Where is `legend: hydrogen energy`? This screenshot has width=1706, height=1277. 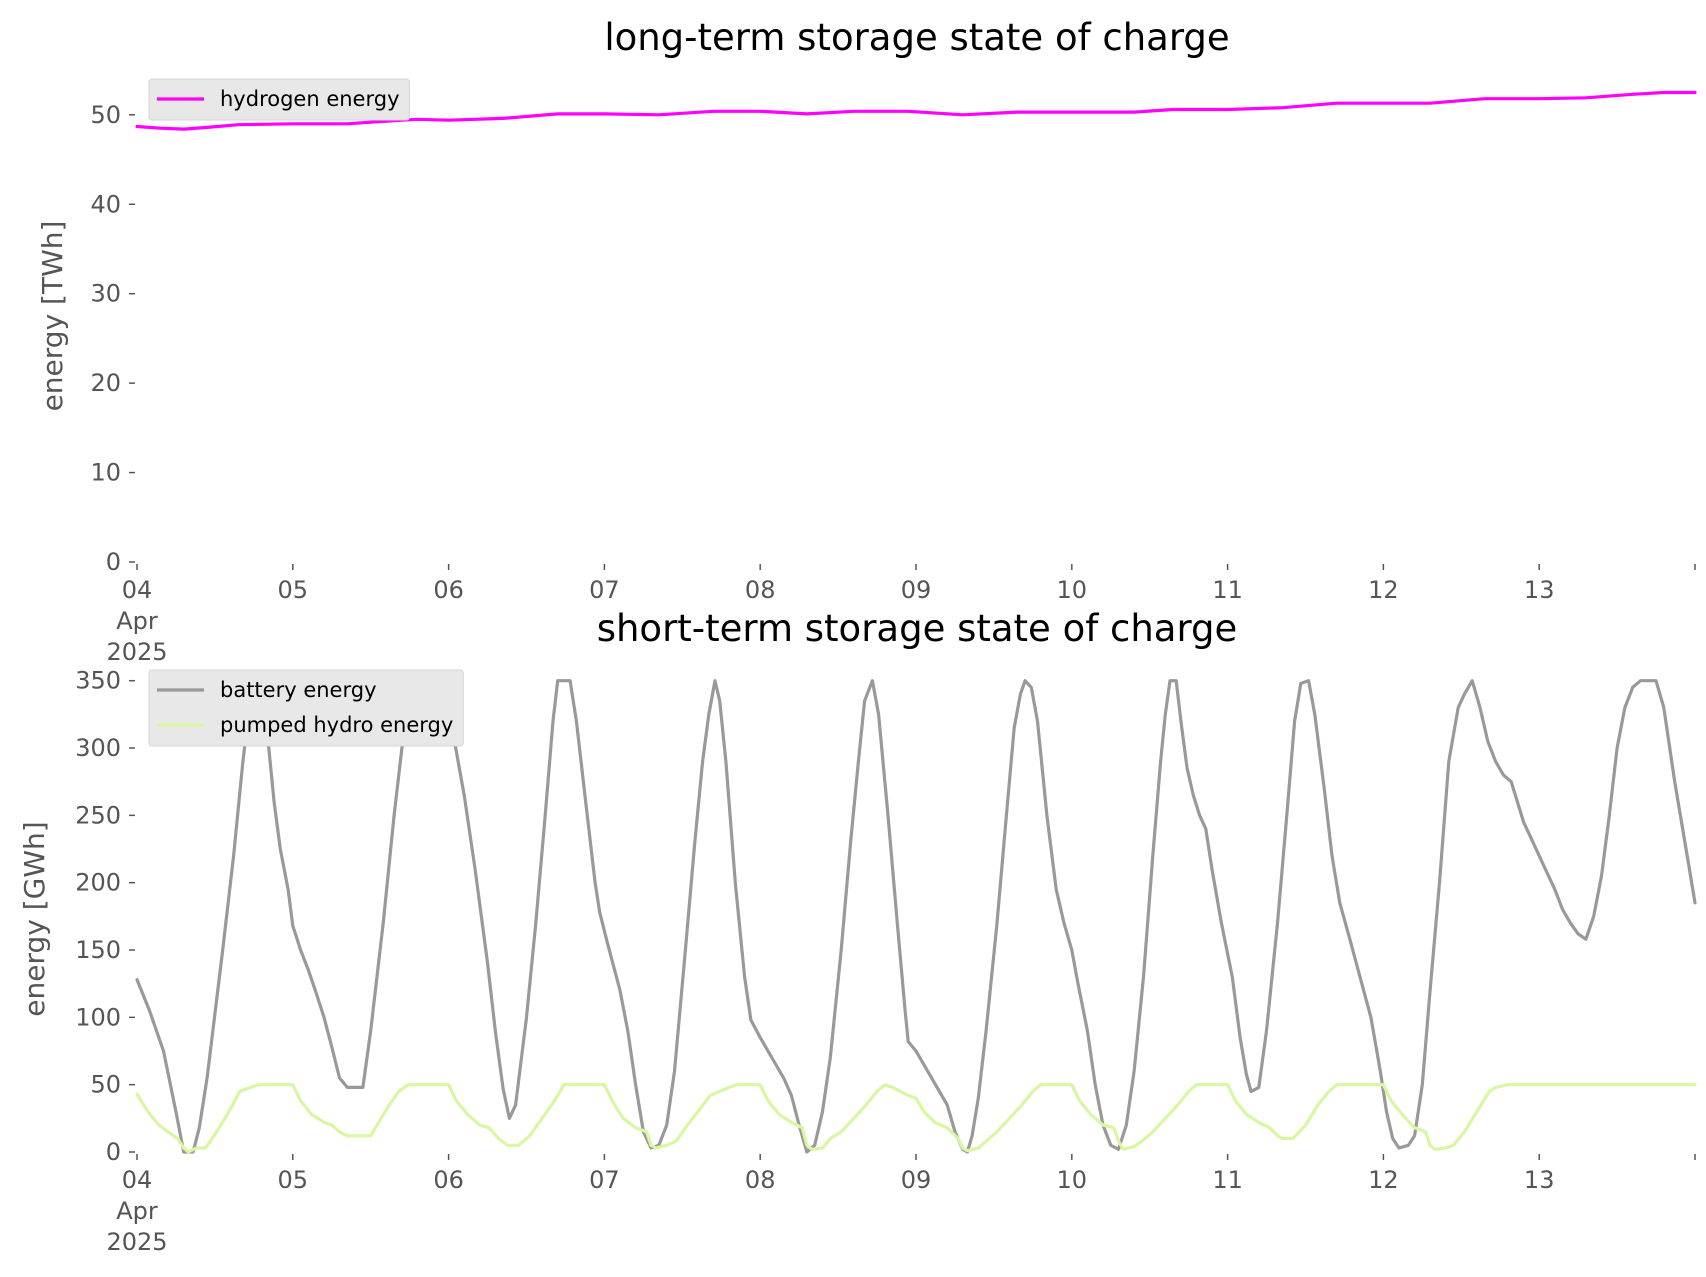
legend: hydrogen energy is located at coordinates (279, 99).